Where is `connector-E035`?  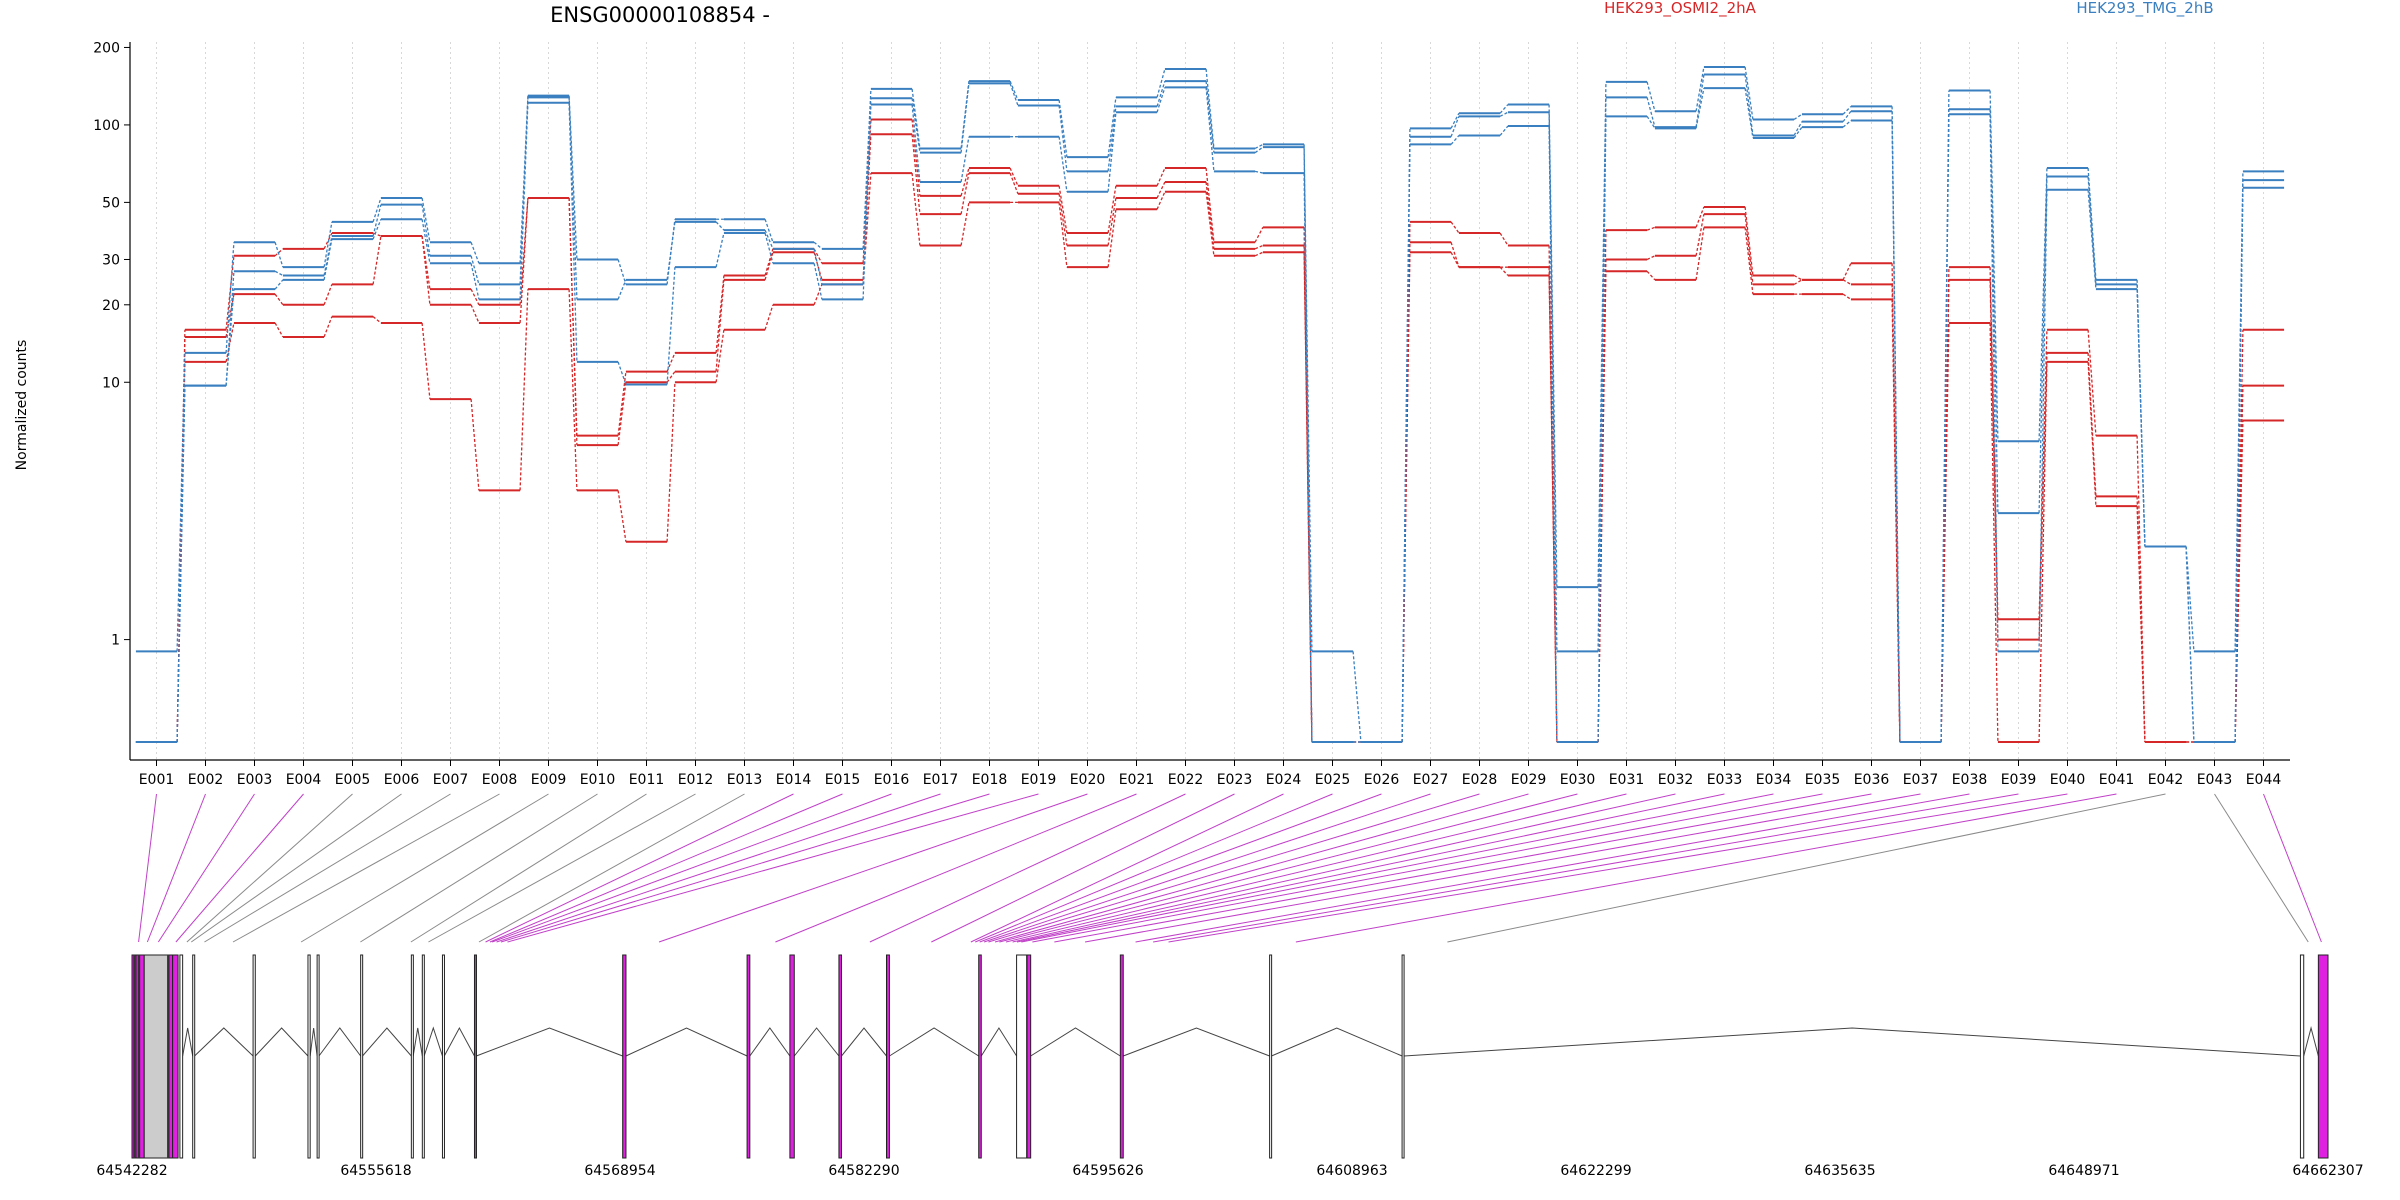 connector-E035 is located at coordinates (1427, 868).